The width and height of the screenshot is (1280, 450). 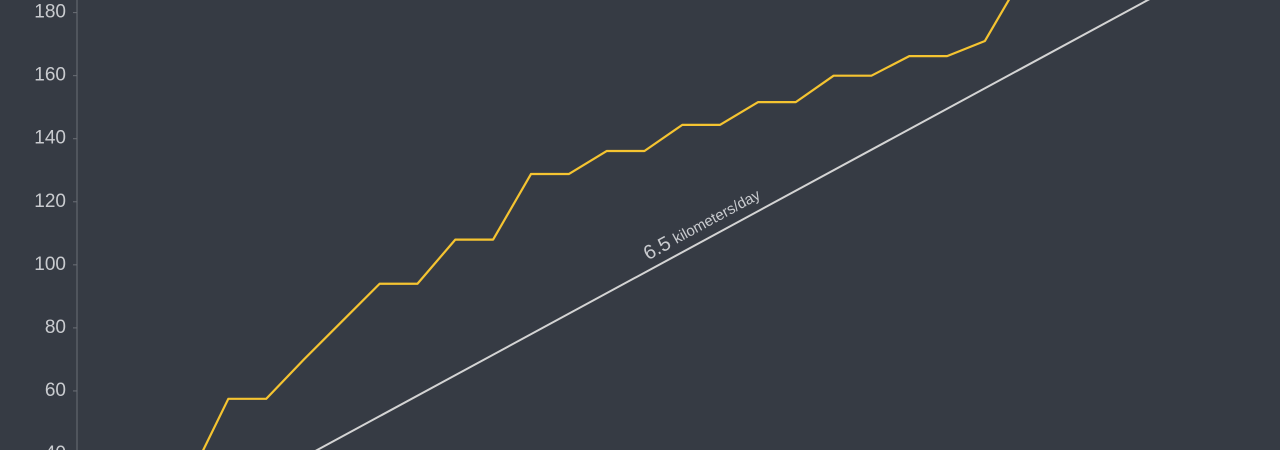 What do you see at coordinates (50, 201) in the screenshot?
I see `y-tick-label: 120` at bounding box center [50, 201].